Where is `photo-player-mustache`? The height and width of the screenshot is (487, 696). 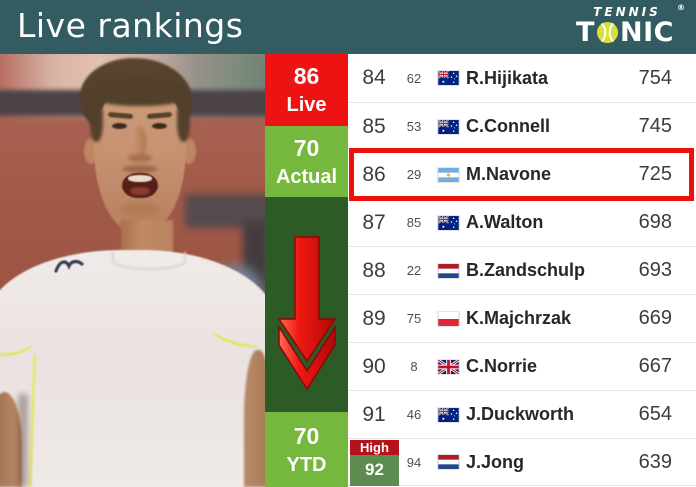
photo-player-mustache is located at coordinates (140, 169).